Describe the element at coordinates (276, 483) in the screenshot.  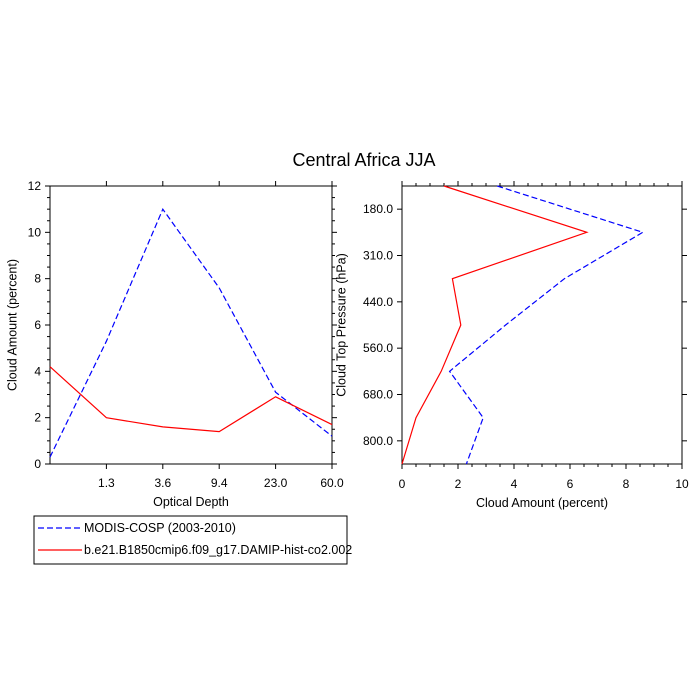
I see `left-x-tick-label: 23.0` at that location.